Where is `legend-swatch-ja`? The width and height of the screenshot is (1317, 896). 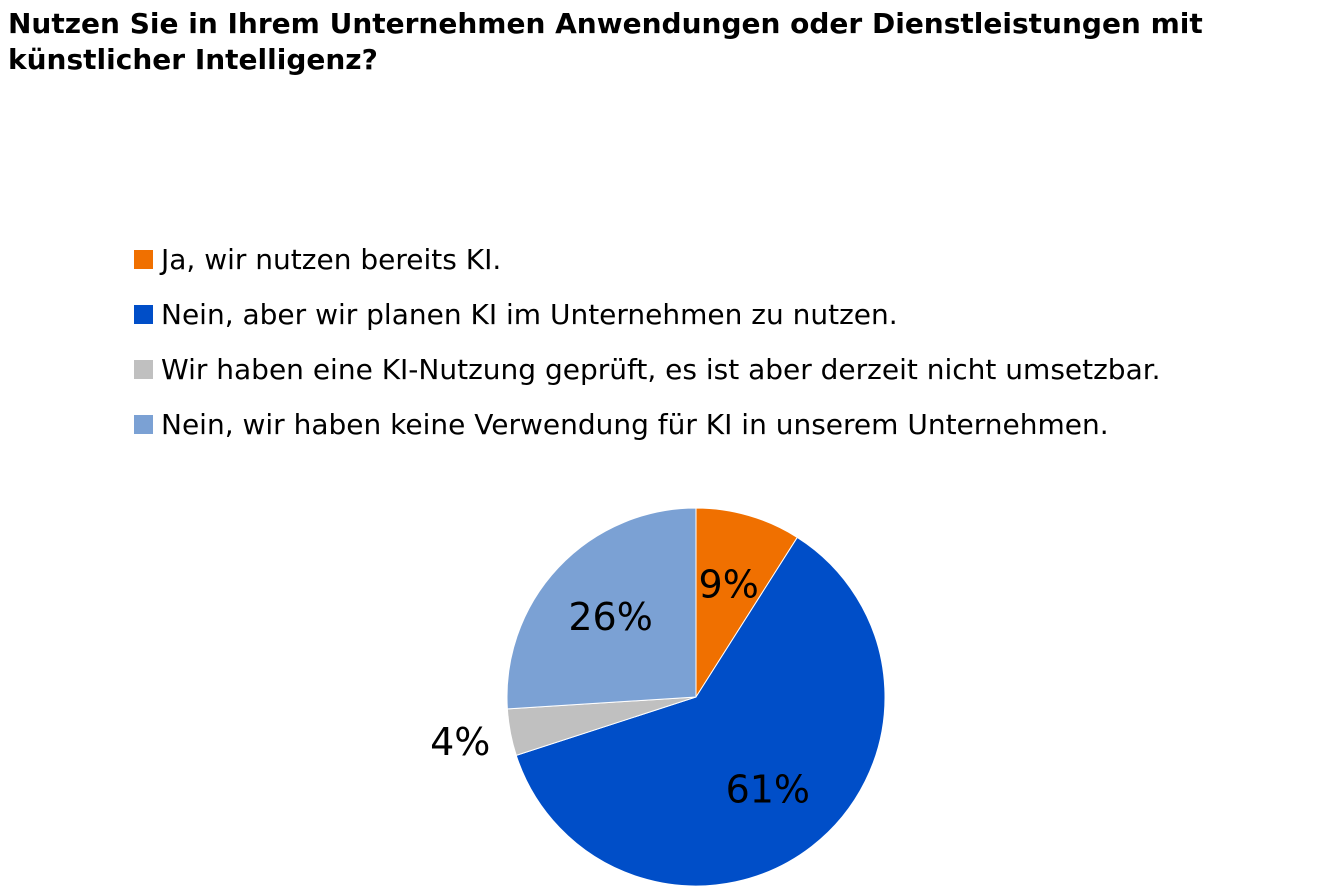
legend-swatch-ja is located at coordinates (143, 259).